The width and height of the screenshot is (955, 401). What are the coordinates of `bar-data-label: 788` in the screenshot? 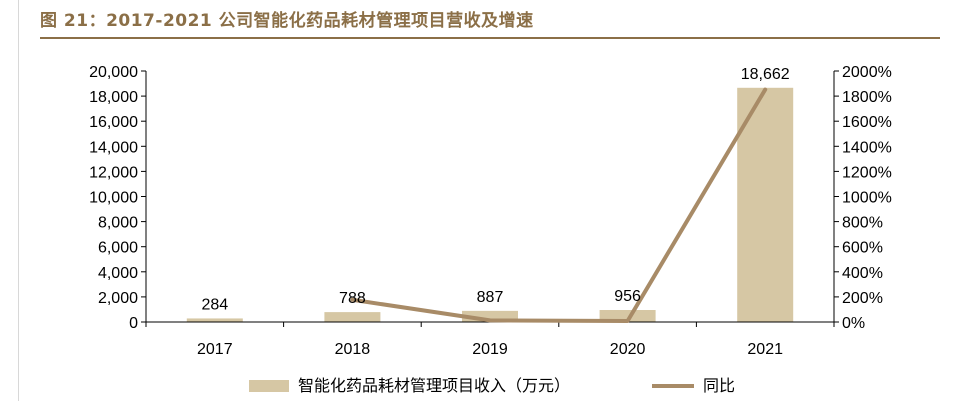 It's located at (352, 298).